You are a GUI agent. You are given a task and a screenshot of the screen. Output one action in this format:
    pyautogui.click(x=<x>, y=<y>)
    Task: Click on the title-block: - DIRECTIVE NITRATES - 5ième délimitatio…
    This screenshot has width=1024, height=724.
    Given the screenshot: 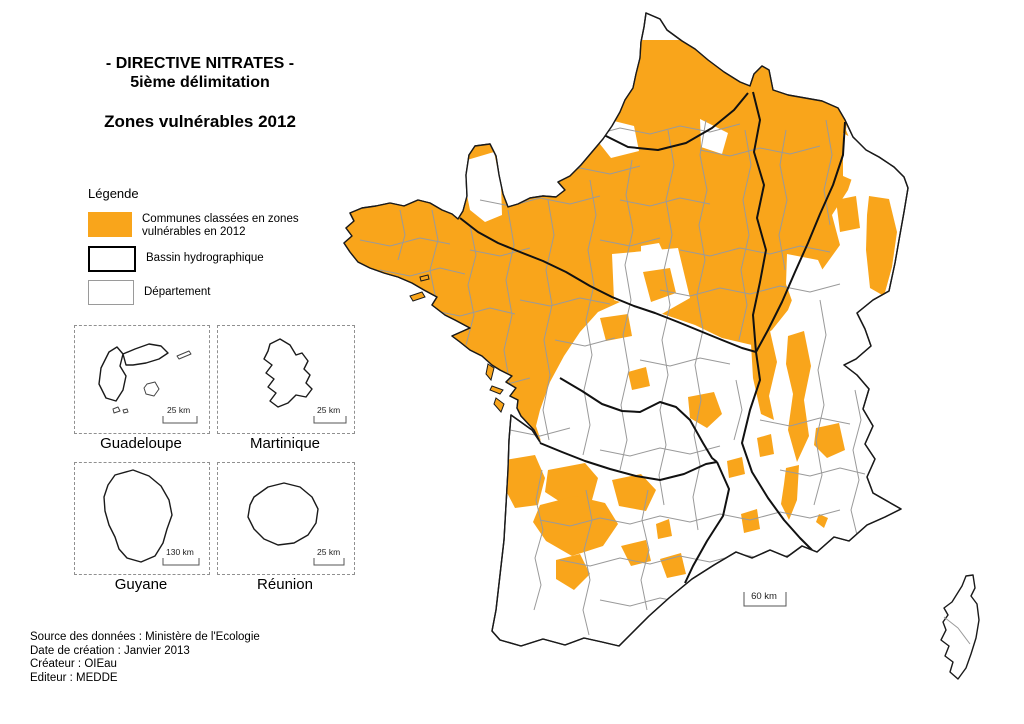 What is the action you would take?
    pyautogui.click(x=200, y=93)
    